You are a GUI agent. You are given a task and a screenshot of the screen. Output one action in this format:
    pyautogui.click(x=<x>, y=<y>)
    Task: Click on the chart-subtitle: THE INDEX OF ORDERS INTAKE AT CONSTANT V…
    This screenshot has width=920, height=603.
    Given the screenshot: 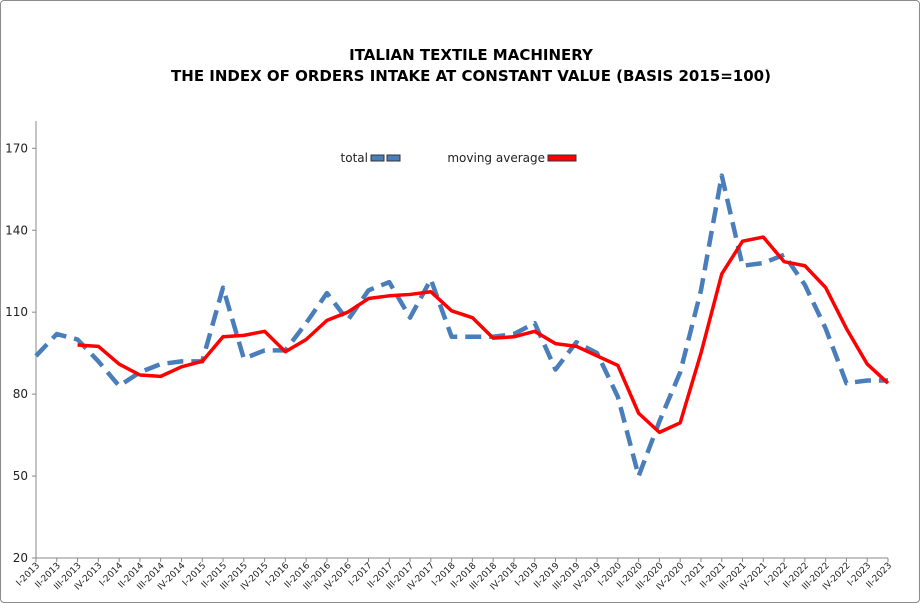 What is the action you would take?
    pyautogui.click(x=471, y=76)
    